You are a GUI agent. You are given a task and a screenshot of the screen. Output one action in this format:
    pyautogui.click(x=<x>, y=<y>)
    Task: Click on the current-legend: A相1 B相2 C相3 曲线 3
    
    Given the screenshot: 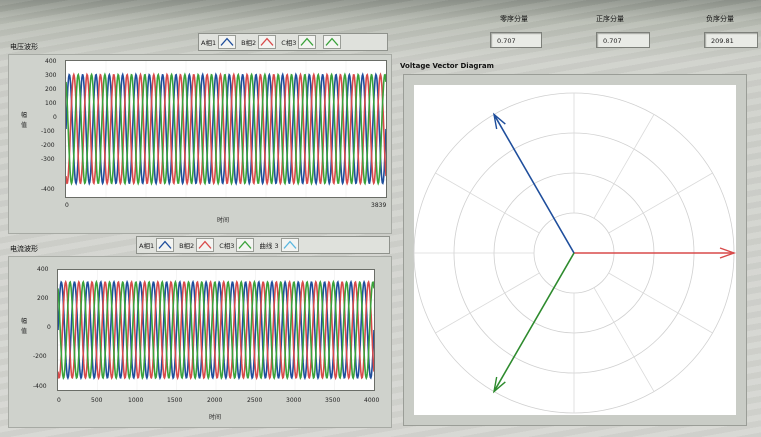 What is the action you would take?
    pyautogui.click(x=263, y=245)
    